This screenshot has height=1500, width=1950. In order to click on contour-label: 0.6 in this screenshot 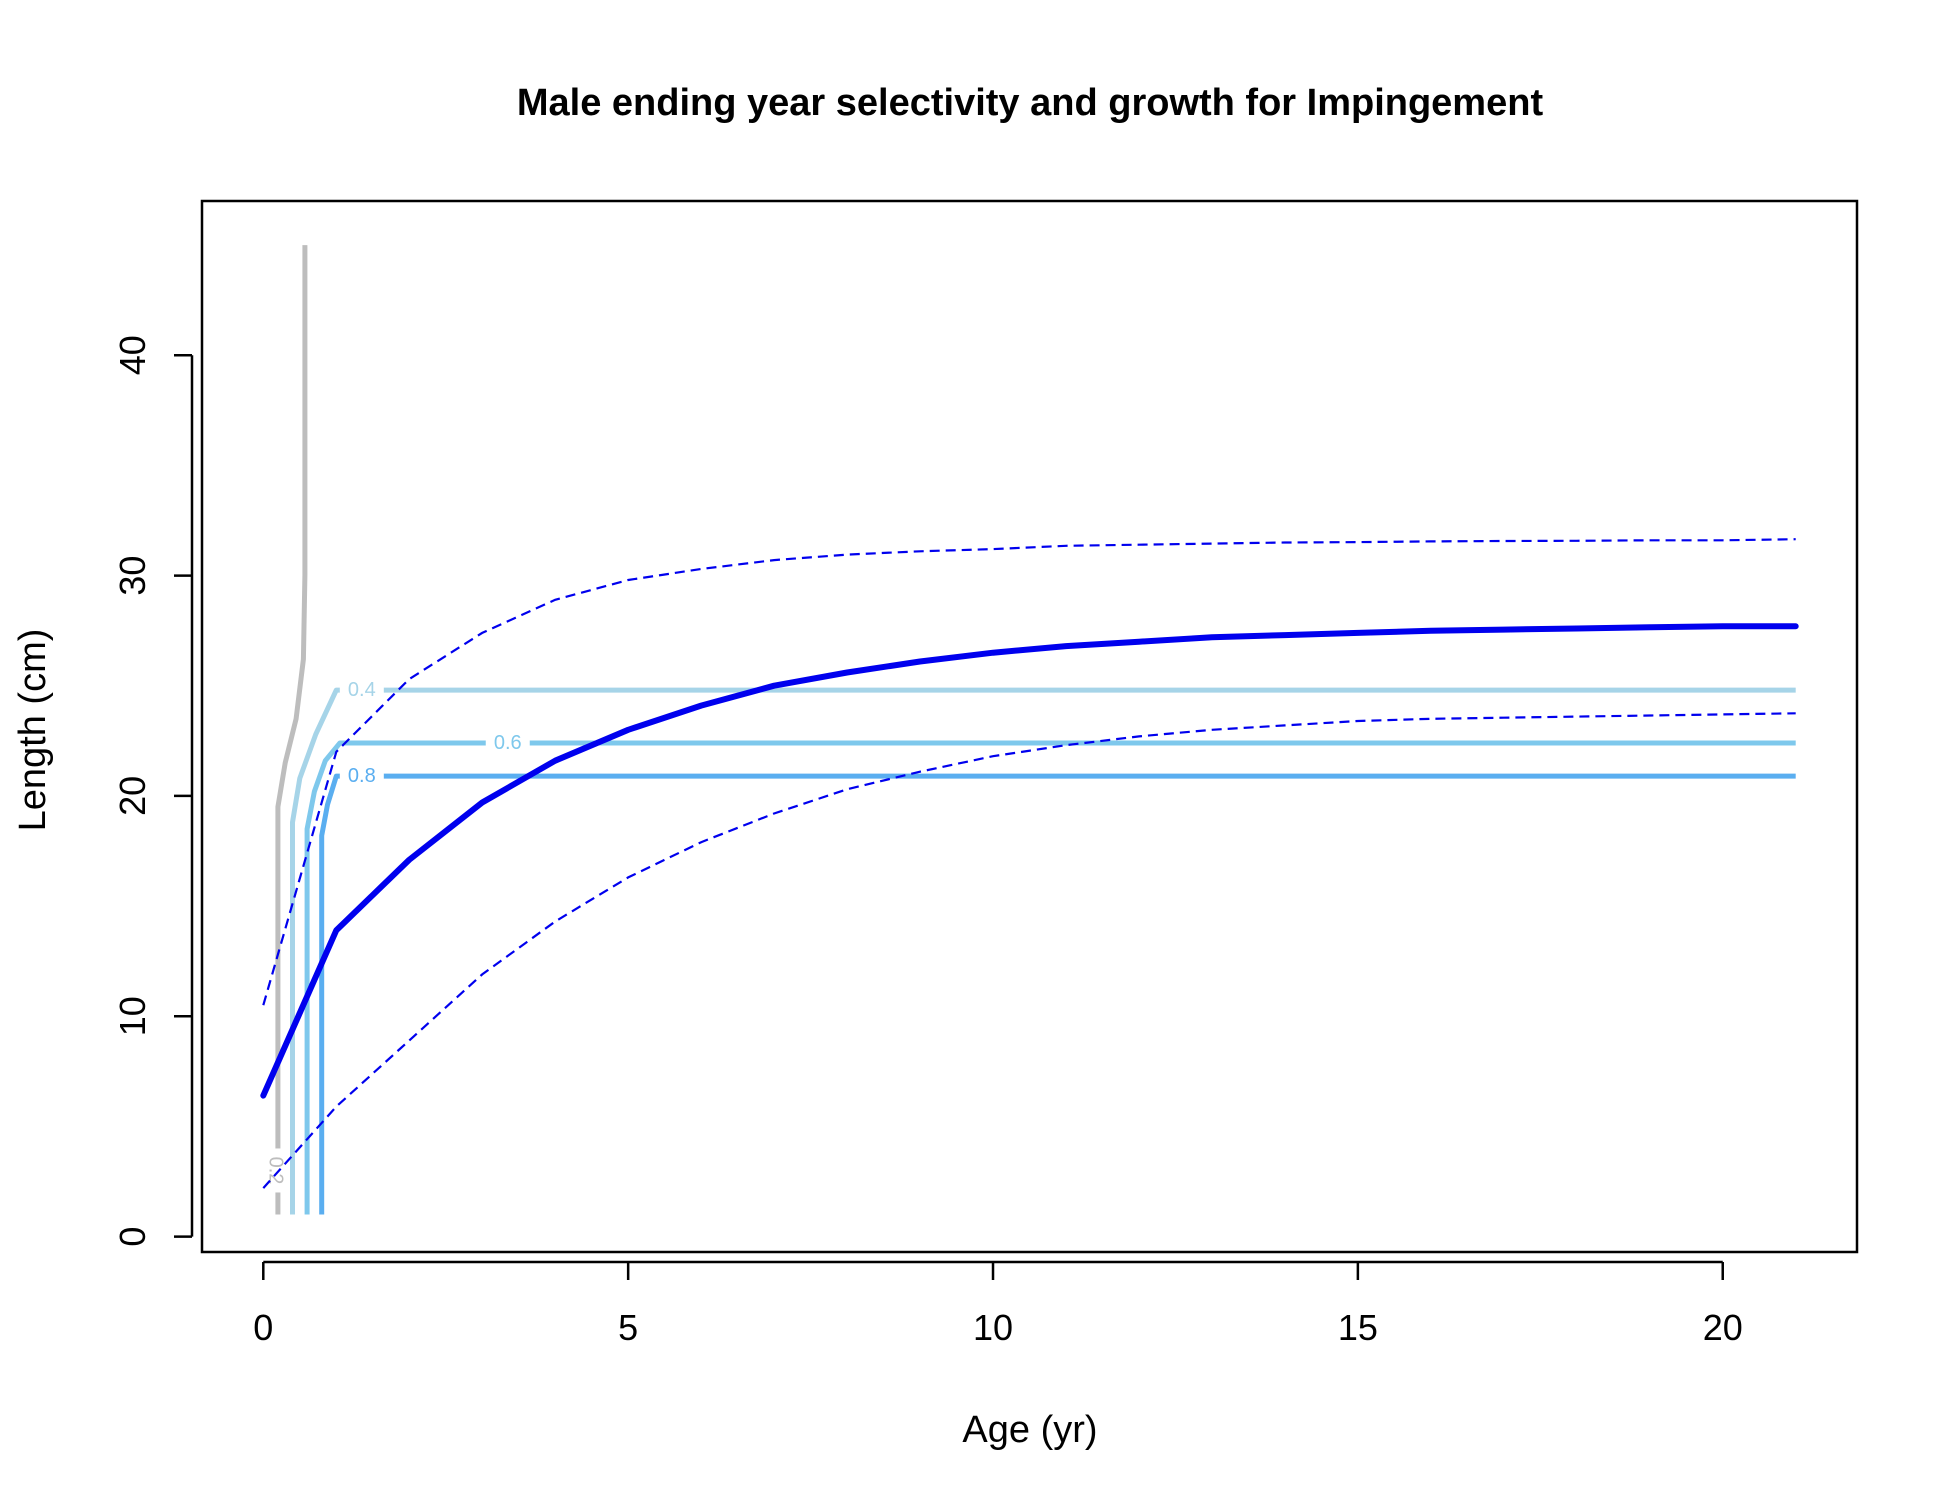, I will do `click(508, 743)`.